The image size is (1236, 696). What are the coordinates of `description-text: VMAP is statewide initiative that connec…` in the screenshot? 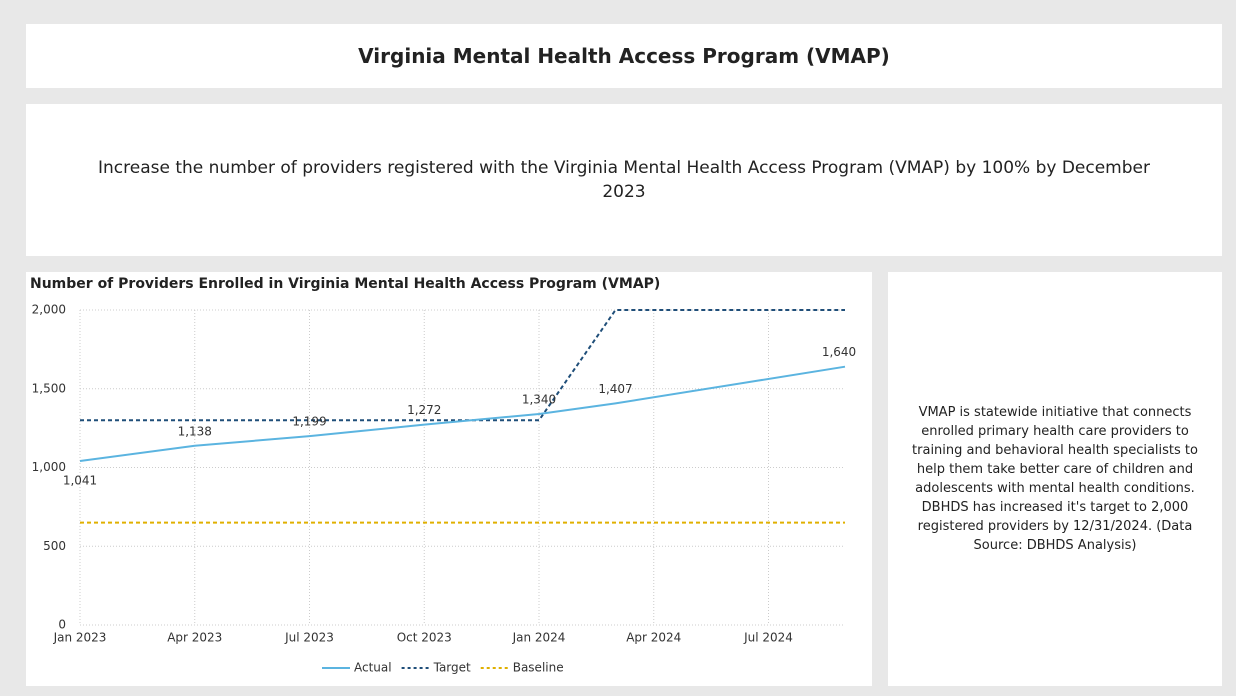 It's located at (1055, 479).